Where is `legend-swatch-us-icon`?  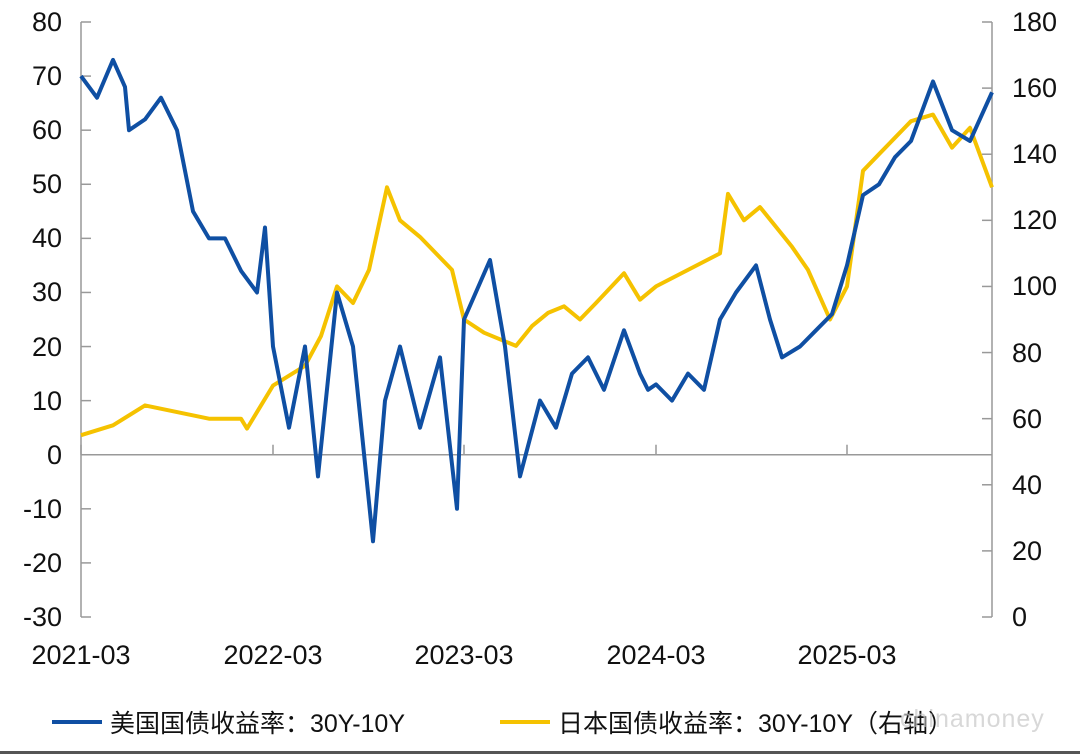
legend-swatch-us-icon is located at coordinates (77, 722).